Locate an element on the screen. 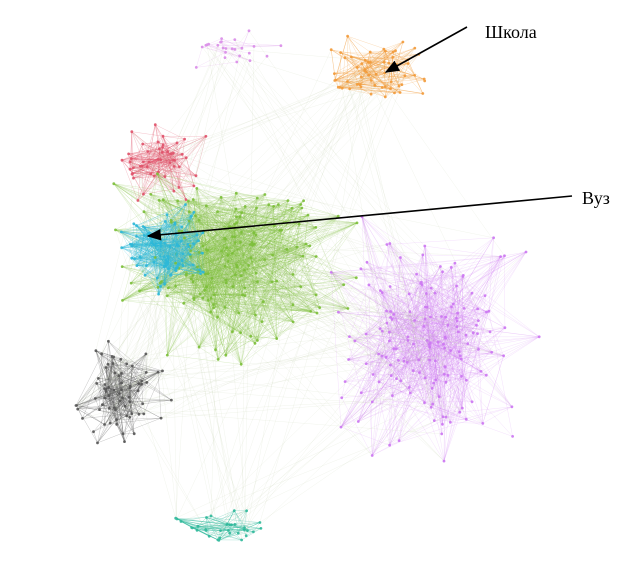 This screenshot has width=638, height=568. node-group is located at coordinates (164, 162).